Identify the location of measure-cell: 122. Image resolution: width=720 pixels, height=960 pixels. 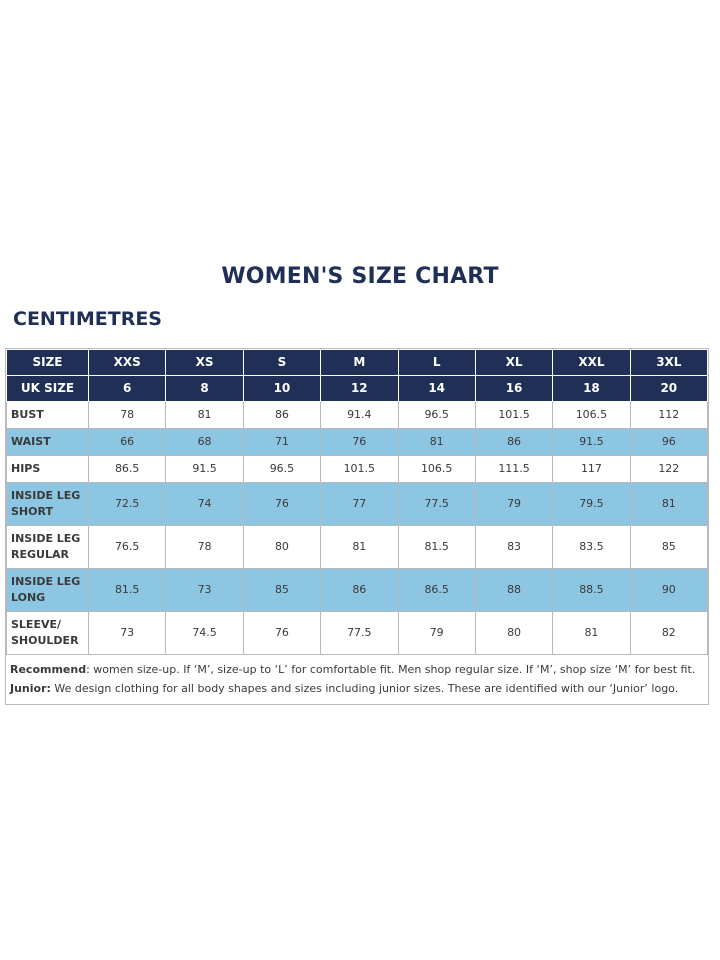
(669, 469).